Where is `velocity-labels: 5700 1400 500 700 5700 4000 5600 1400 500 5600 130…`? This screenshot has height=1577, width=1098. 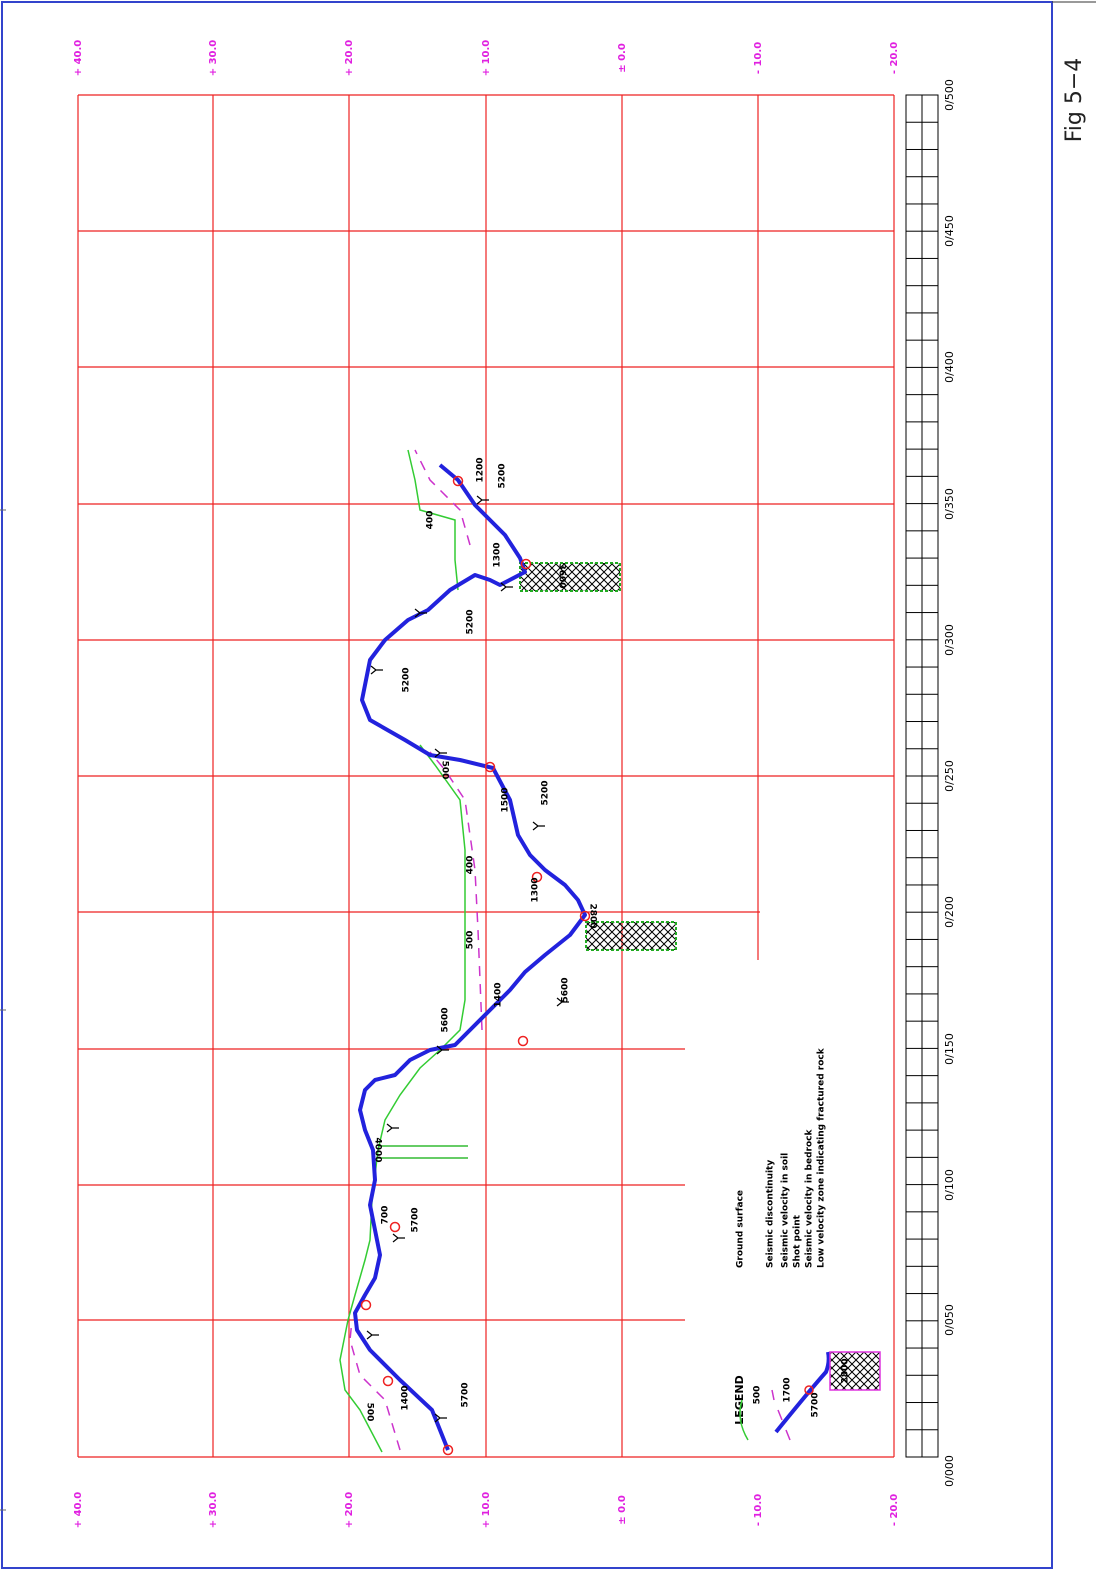
velocity-labels: 5700 1400 500 700 5700 4000 5600 1400 500 5600 130… is located at coordinates (481, 939).